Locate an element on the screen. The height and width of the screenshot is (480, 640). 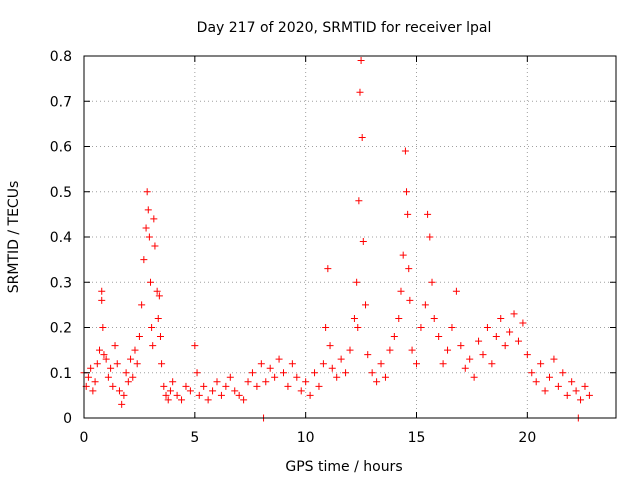
y-tick-label: 0 is located at coordinates (67, 419).